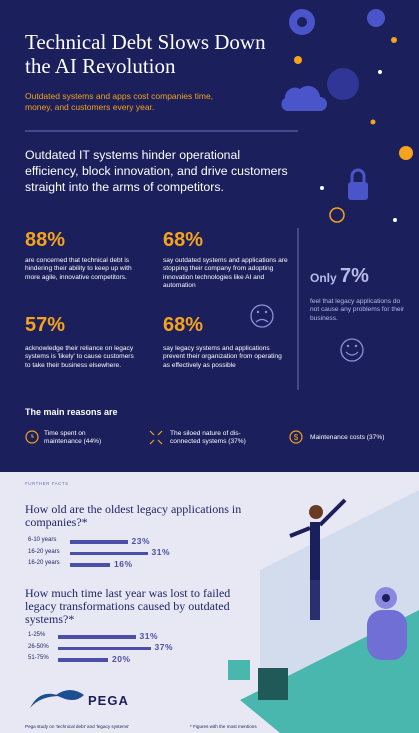 This screenshot has width=419, height=733. I want to click on value-label: 37%, so click(164, 647).